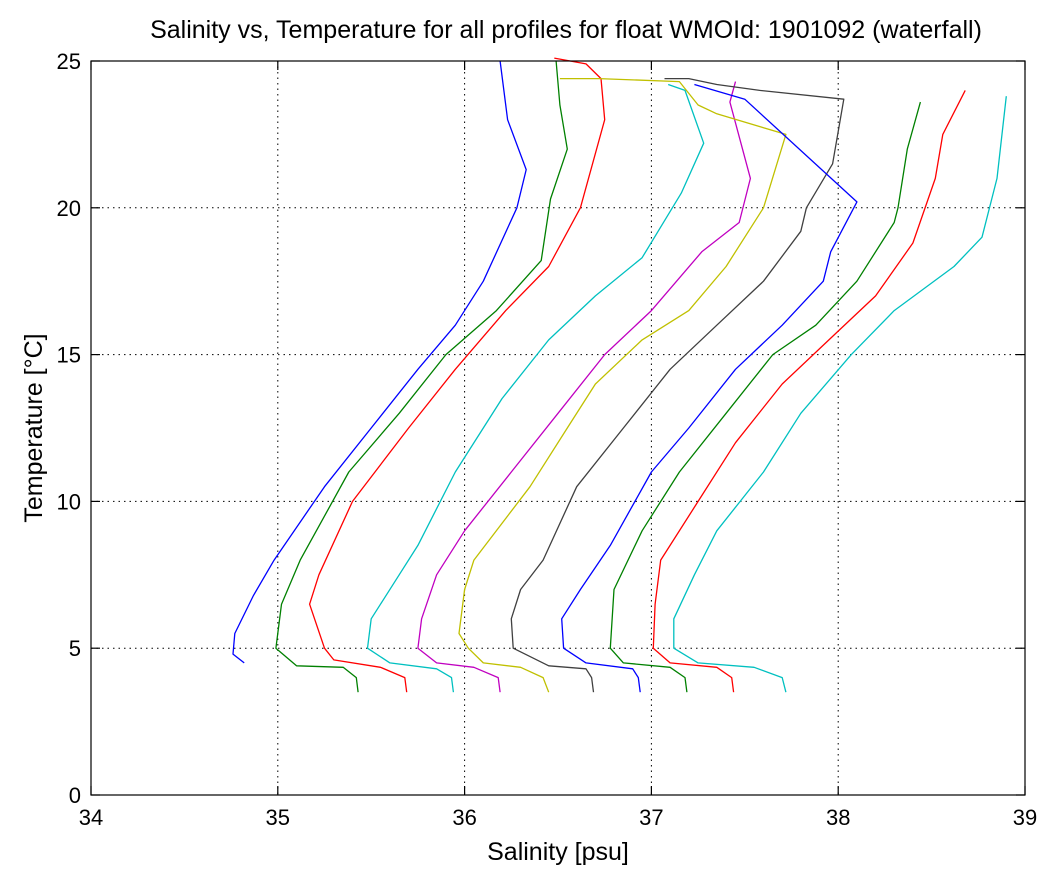  I want to click on y-tick-label: 10, so click(69, 501).